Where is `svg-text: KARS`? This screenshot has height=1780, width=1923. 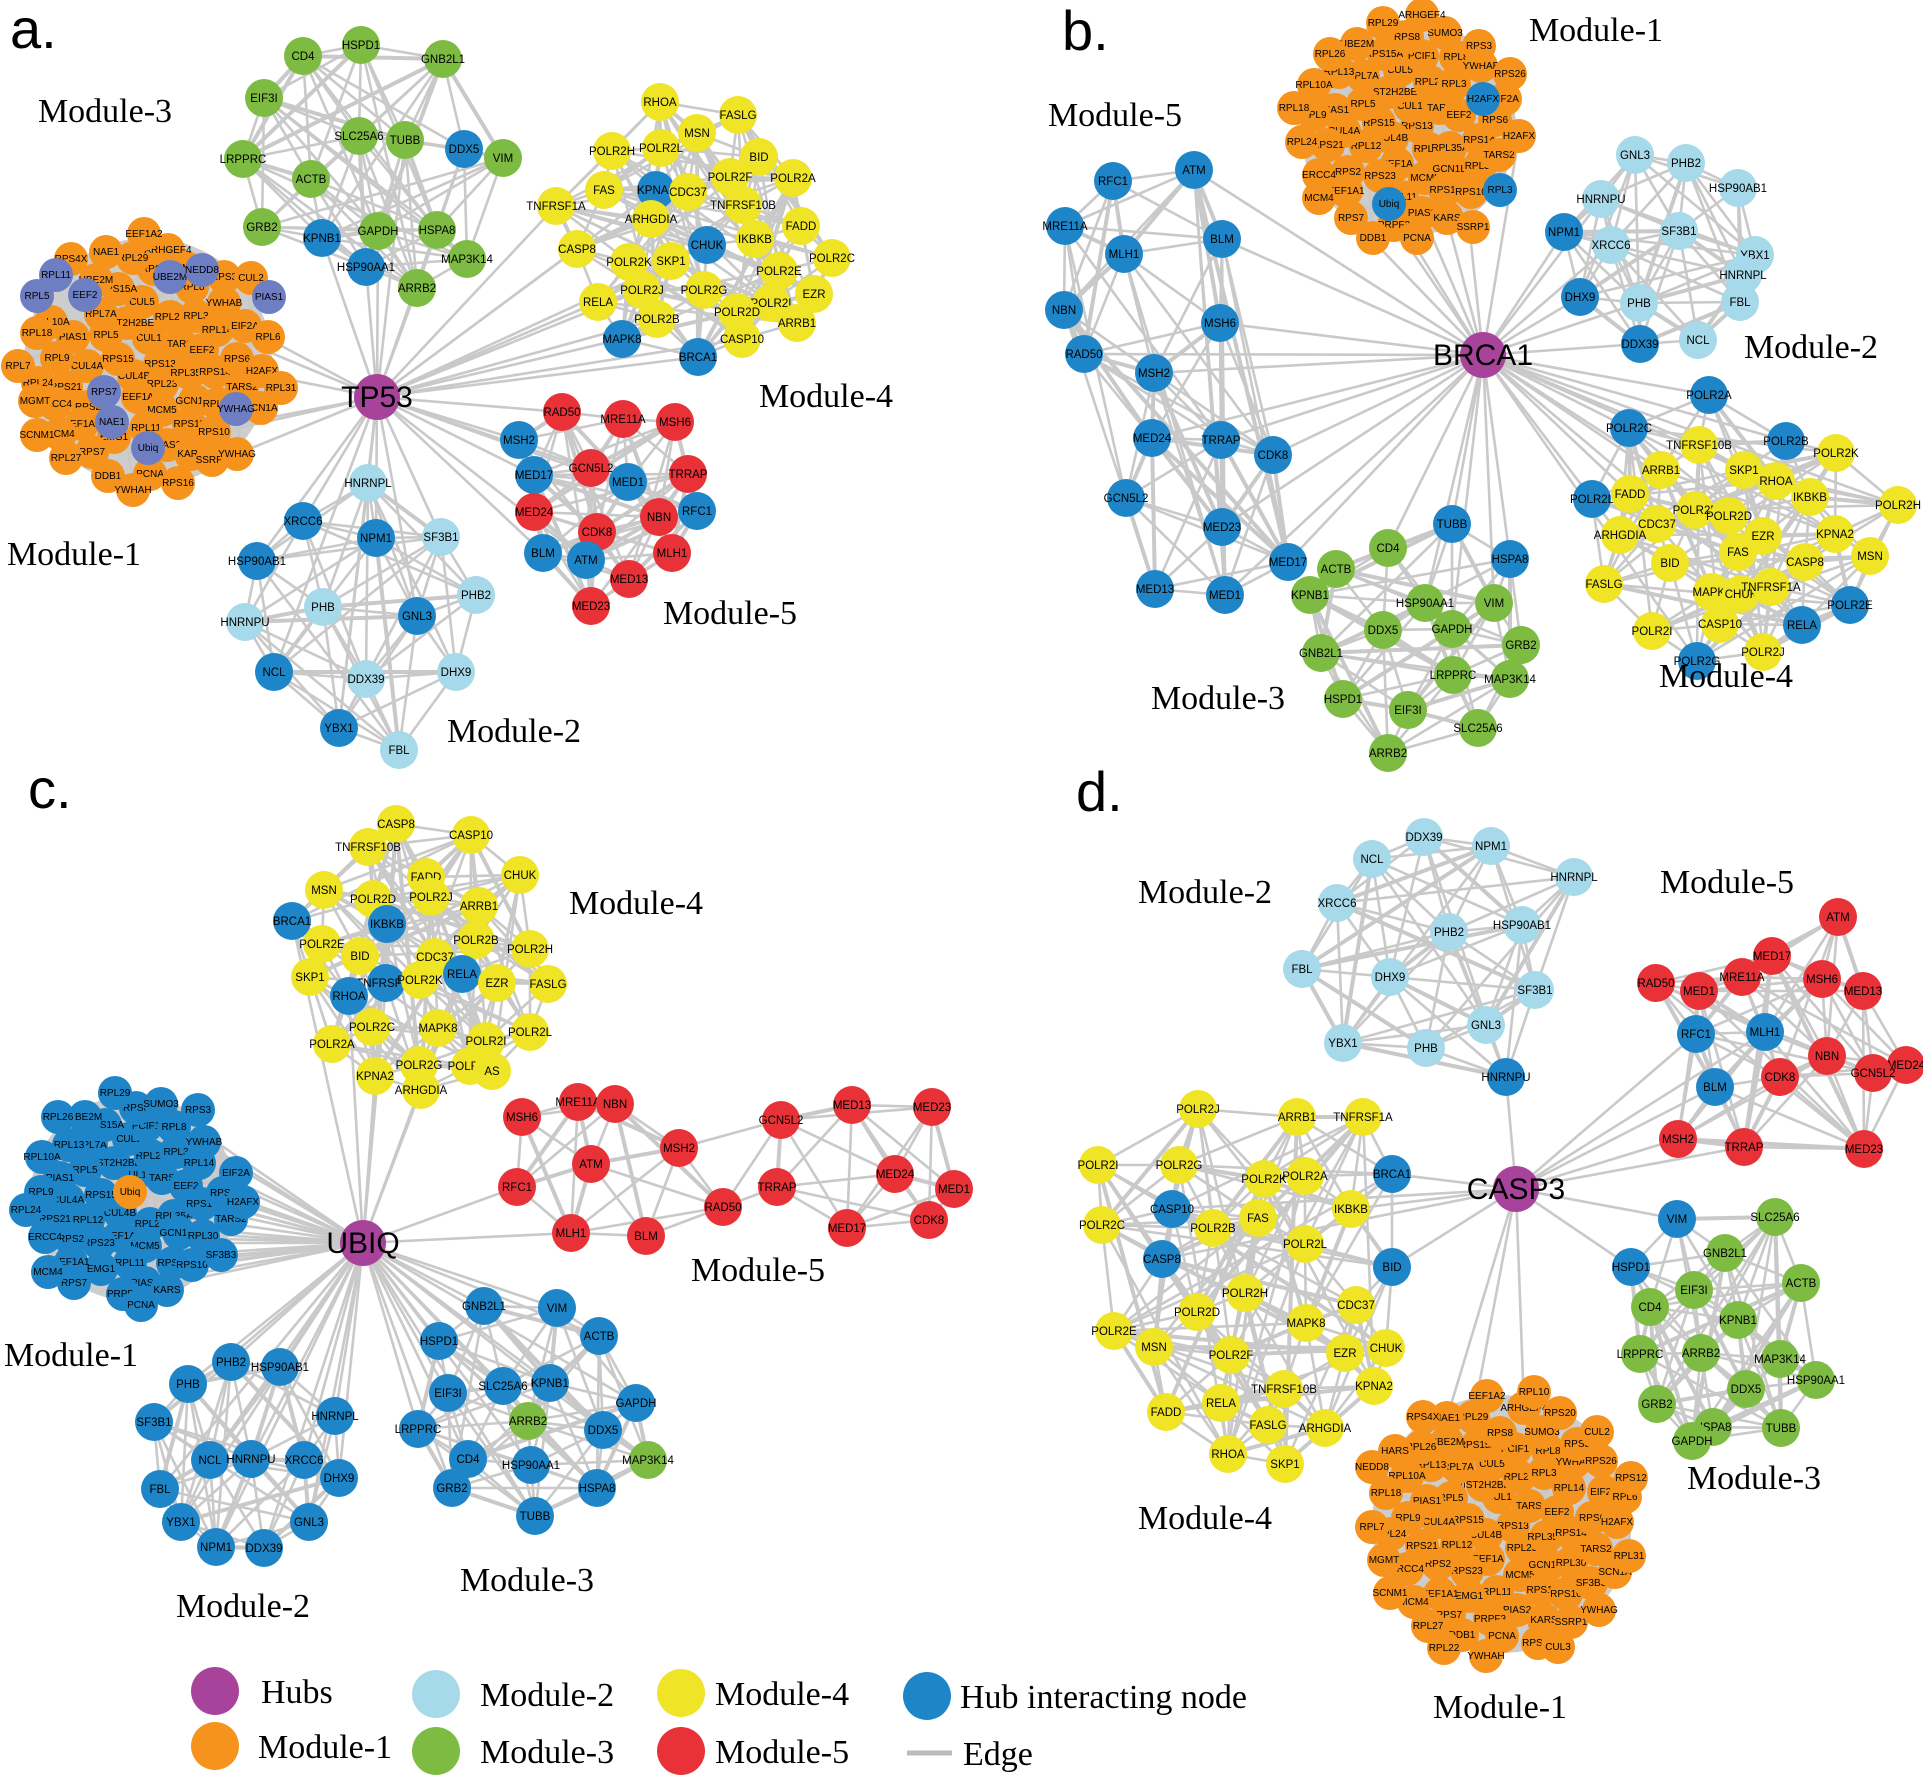 svg-text: KARS is located at coordinates (167, 1290).